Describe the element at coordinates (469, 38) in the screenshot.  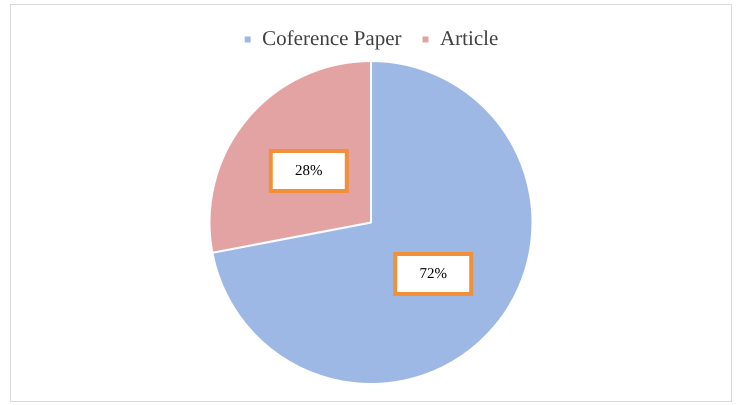
I see `legend-label: Article` at that location.